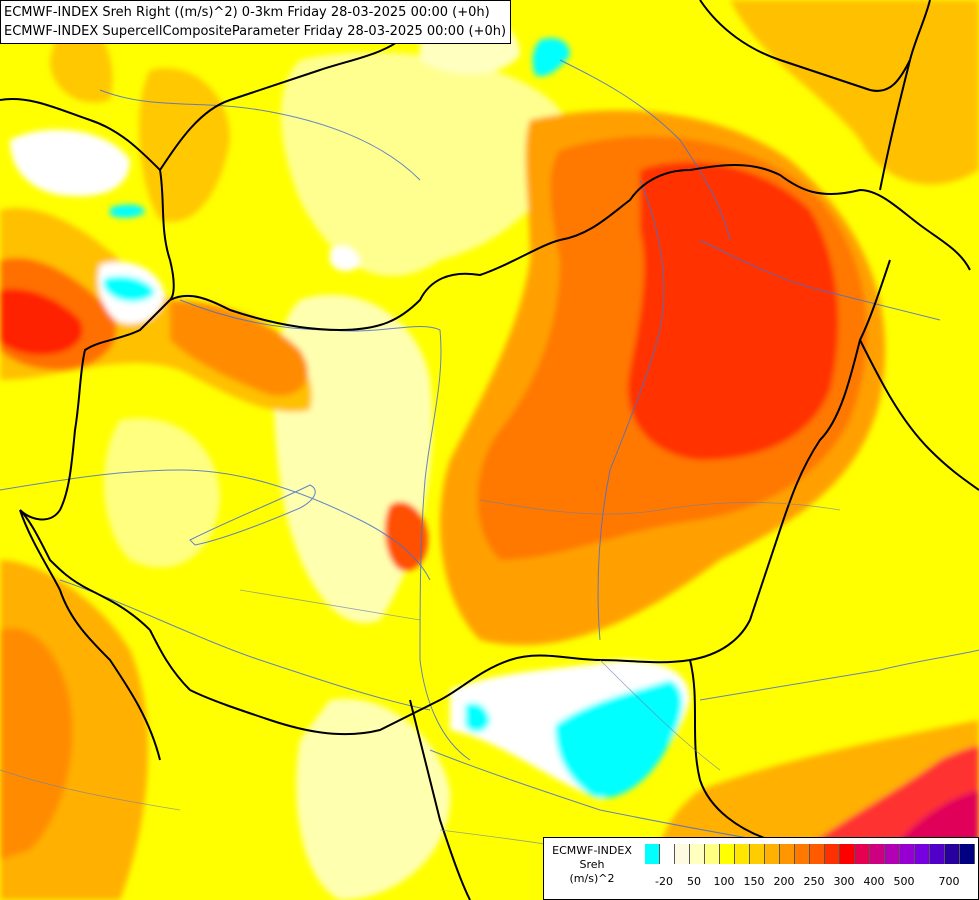  I want to click on red-core-main, so click(733, 311).